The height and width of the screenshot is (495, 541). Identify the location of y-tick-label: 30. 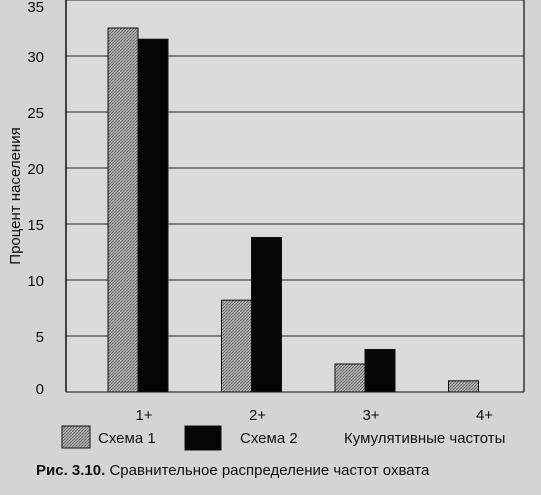
(35, 57).